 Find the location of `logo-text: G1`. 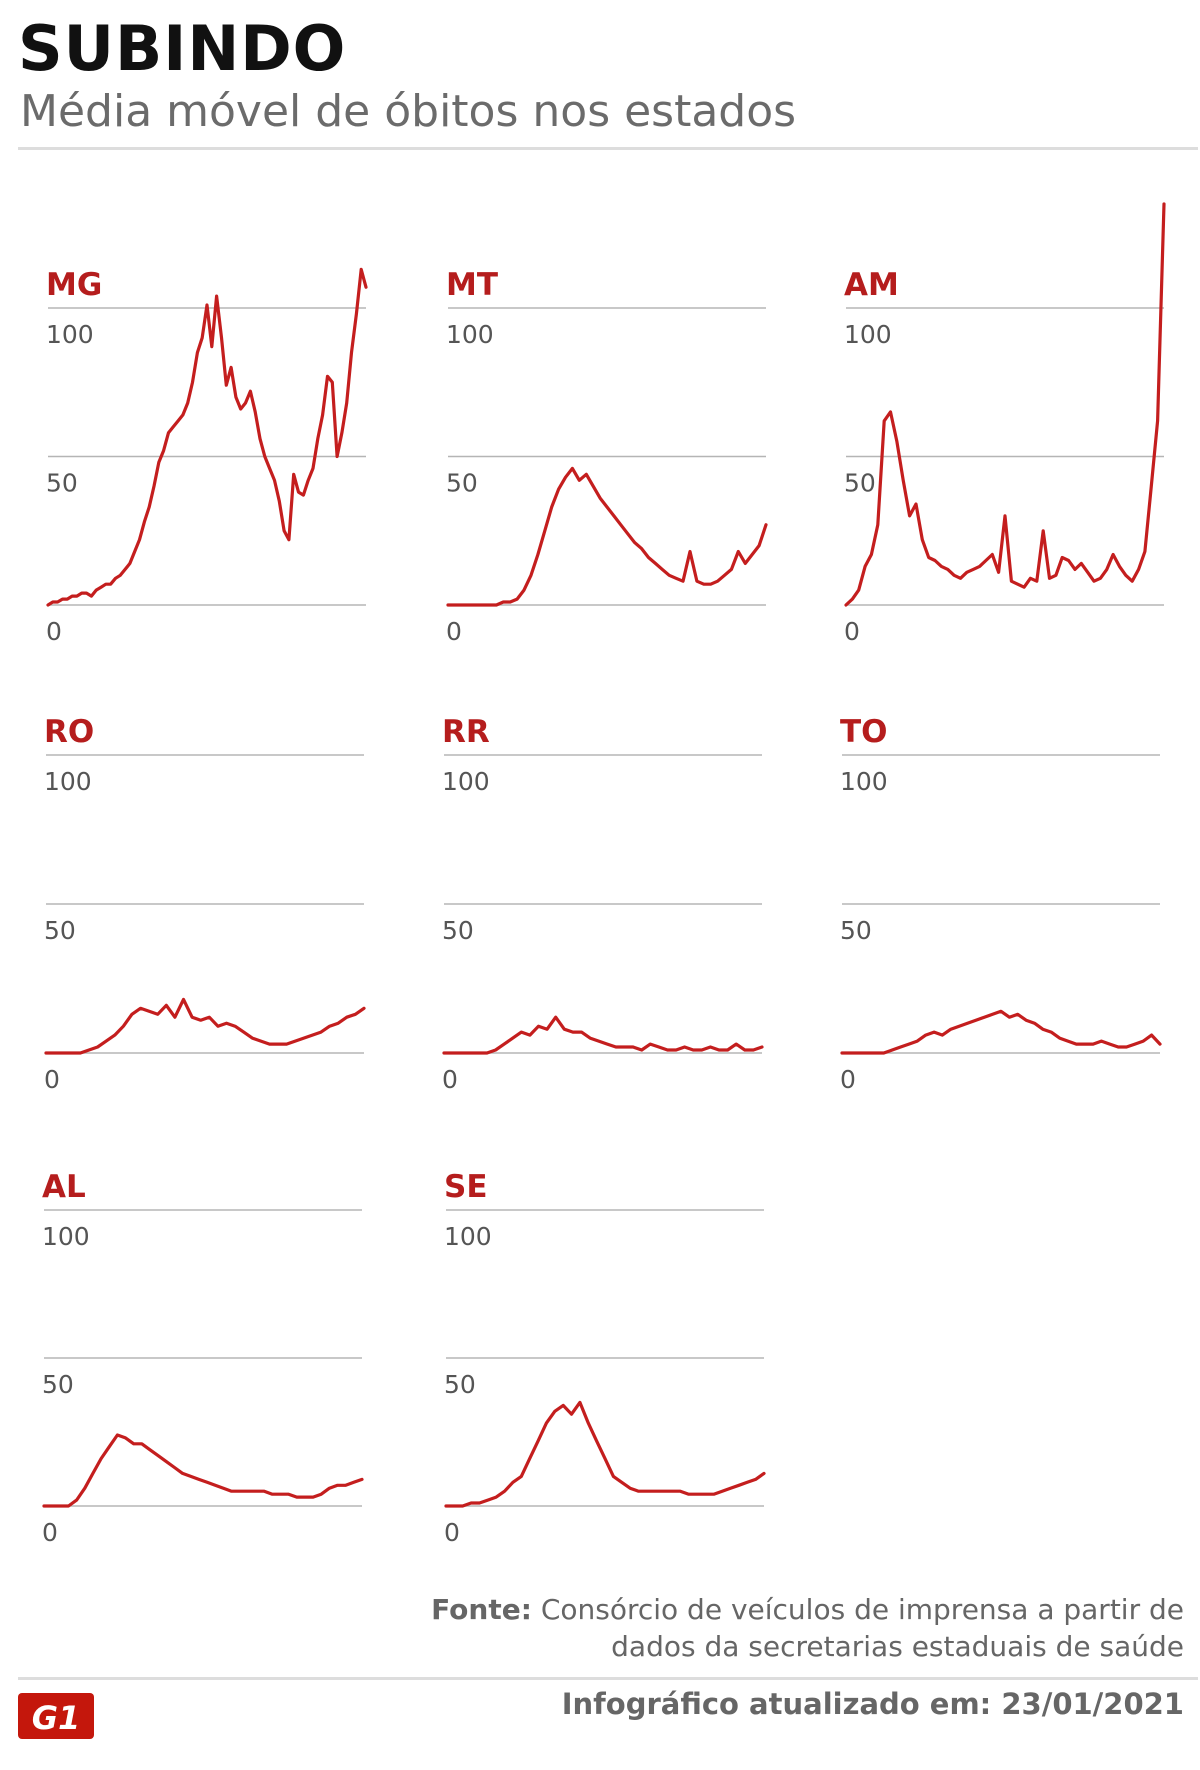

logo-text: G1 is located at coordinates (56, 1718).